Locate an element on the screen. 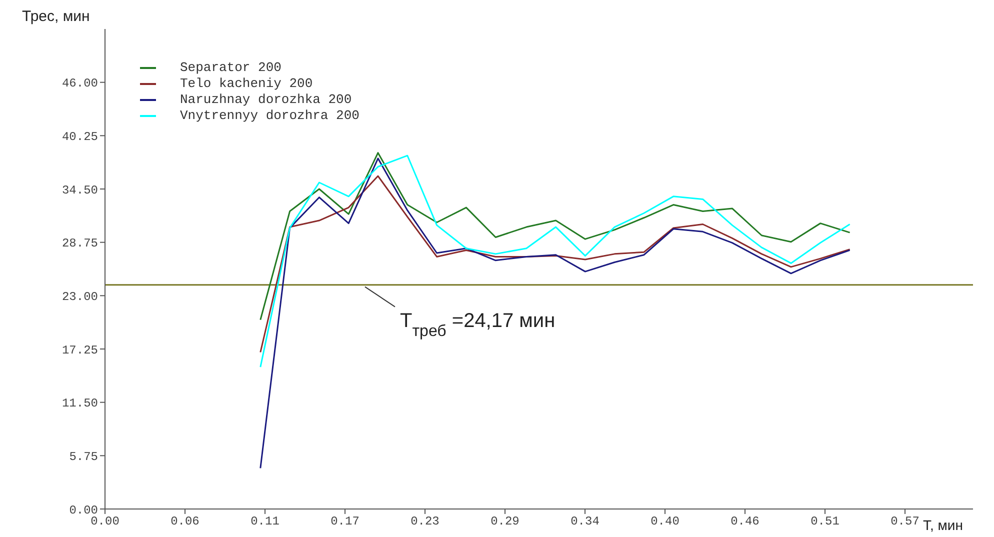 The image size is (994, 537). y-tick-label: 46.00 is located at coordinates (80, 83).